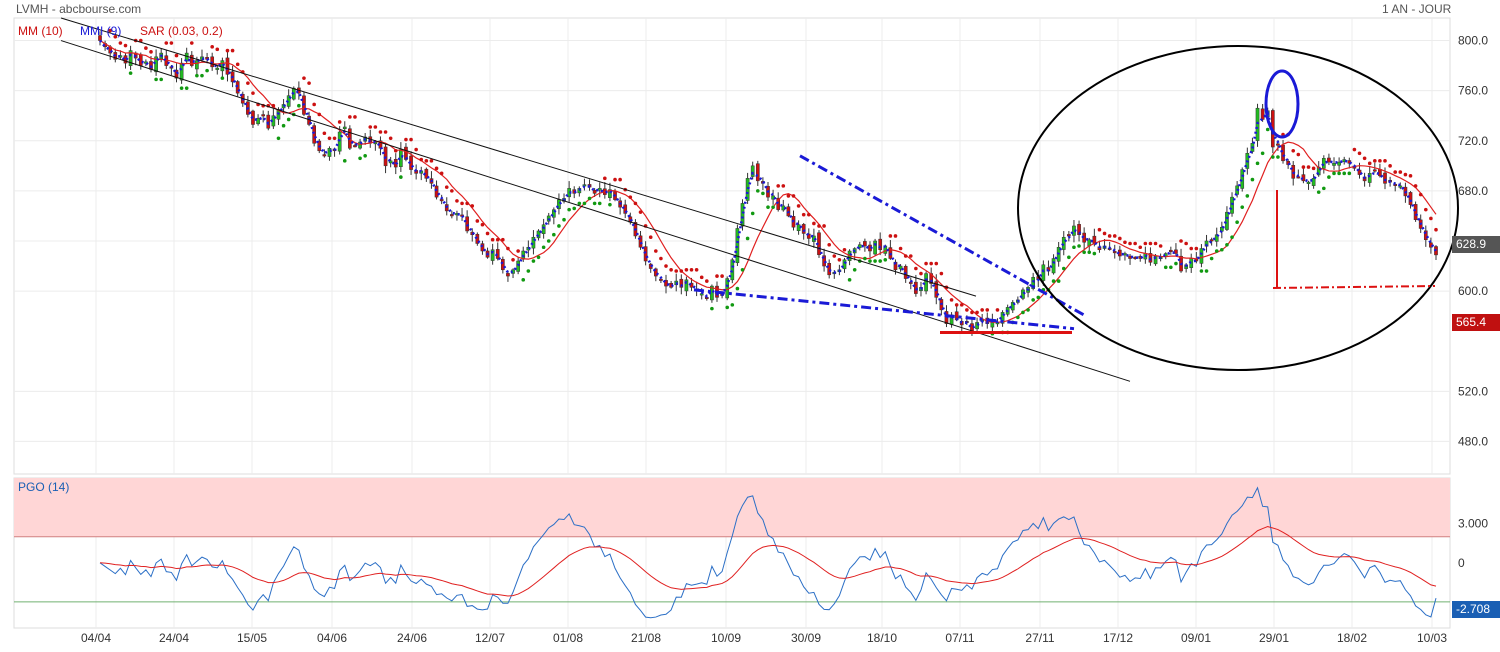  I want to click on x-tick-label: 18/02, so click(1352, 638).